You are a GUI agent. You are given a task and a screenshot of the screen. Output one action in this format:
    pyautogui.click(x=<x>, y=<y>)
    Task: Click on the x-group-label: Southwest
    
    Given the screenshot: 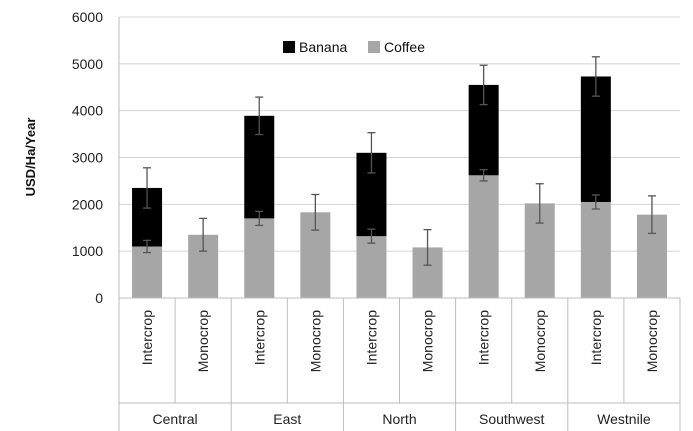 What is the action you would take?
    pyautogui.click(x=511, y=419)
    